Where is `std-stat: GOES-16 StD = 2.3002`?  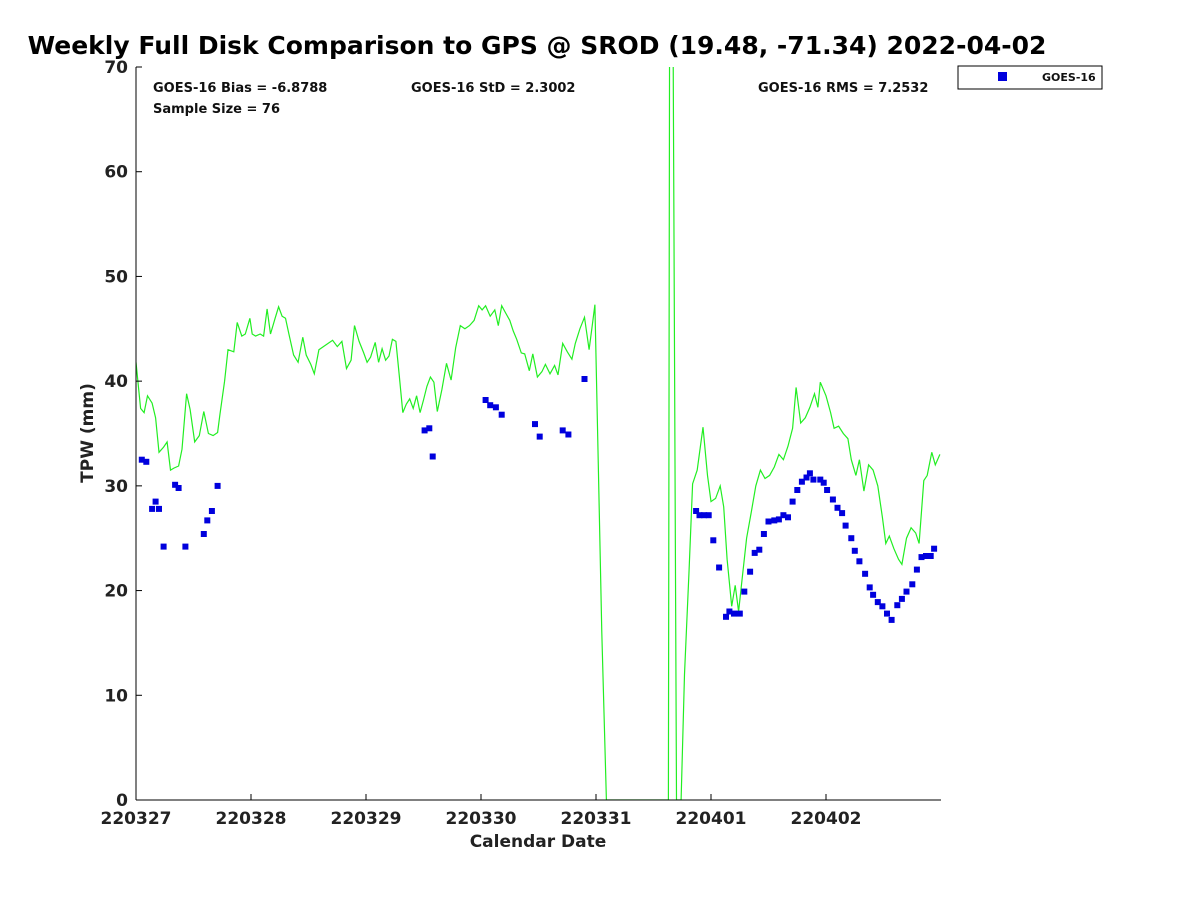
std-stat: GOES-16 StD = 2.3002 is located at coordinates (493, 88).